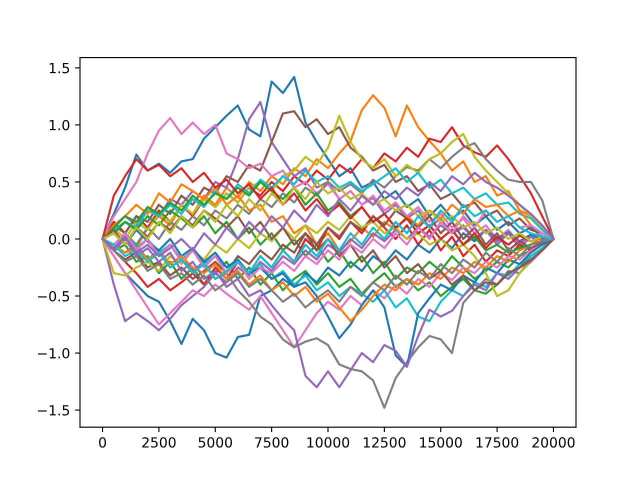 Image resolution: width=640 pixels, height=480 pixels. Describe the element at coordinates (60, 125) in the screenshot. I see `y-tick-label: 1.0` at that location.